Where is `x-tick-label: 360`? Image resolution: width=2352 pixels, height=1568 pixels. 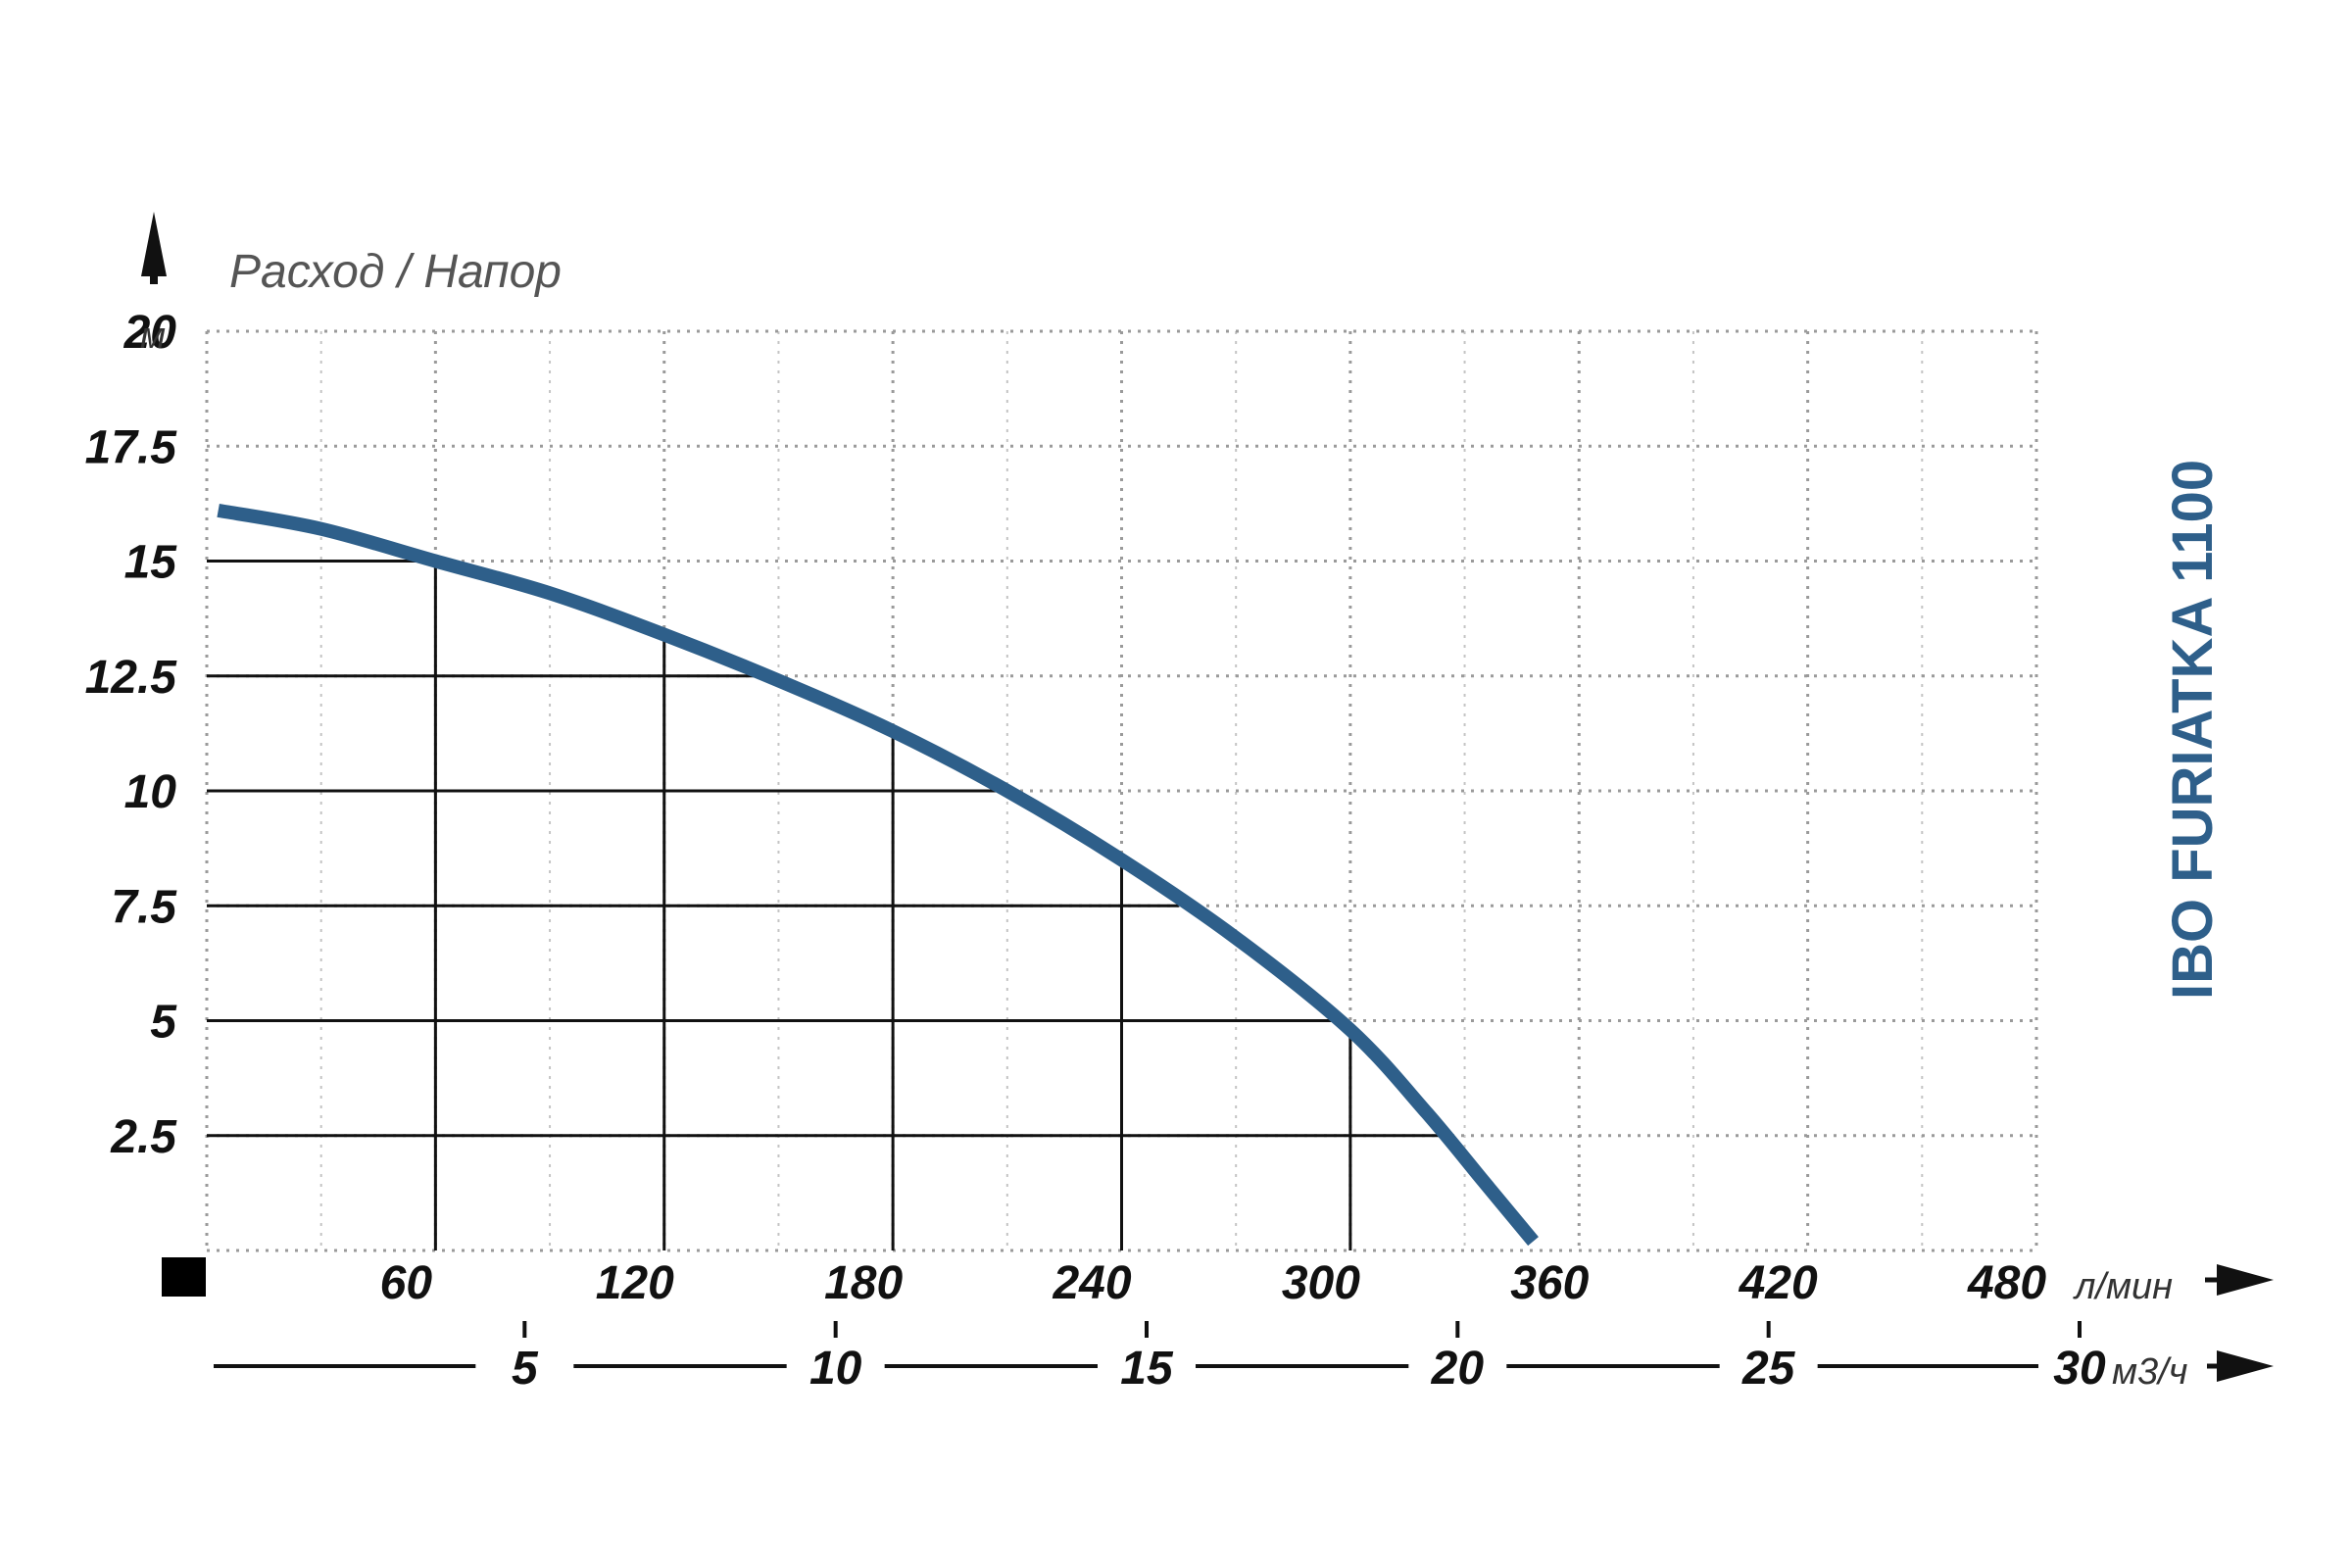
x-tick-label: 360 is located at coordinates (1549, 1283).